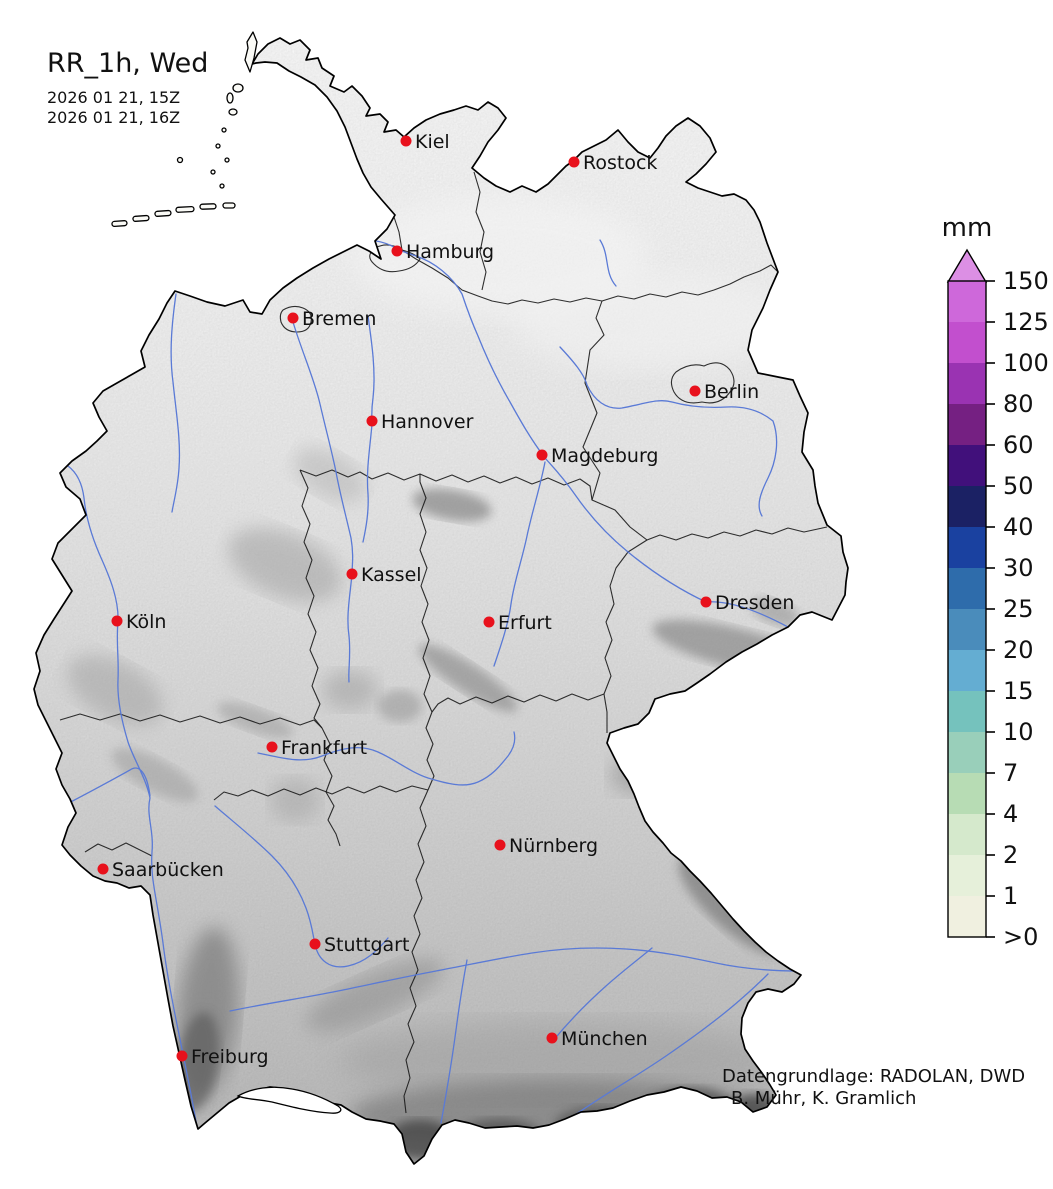 The image size is (1053, 1189). I want to click on city-label-city-10: Erfurt, so click(525, 623).